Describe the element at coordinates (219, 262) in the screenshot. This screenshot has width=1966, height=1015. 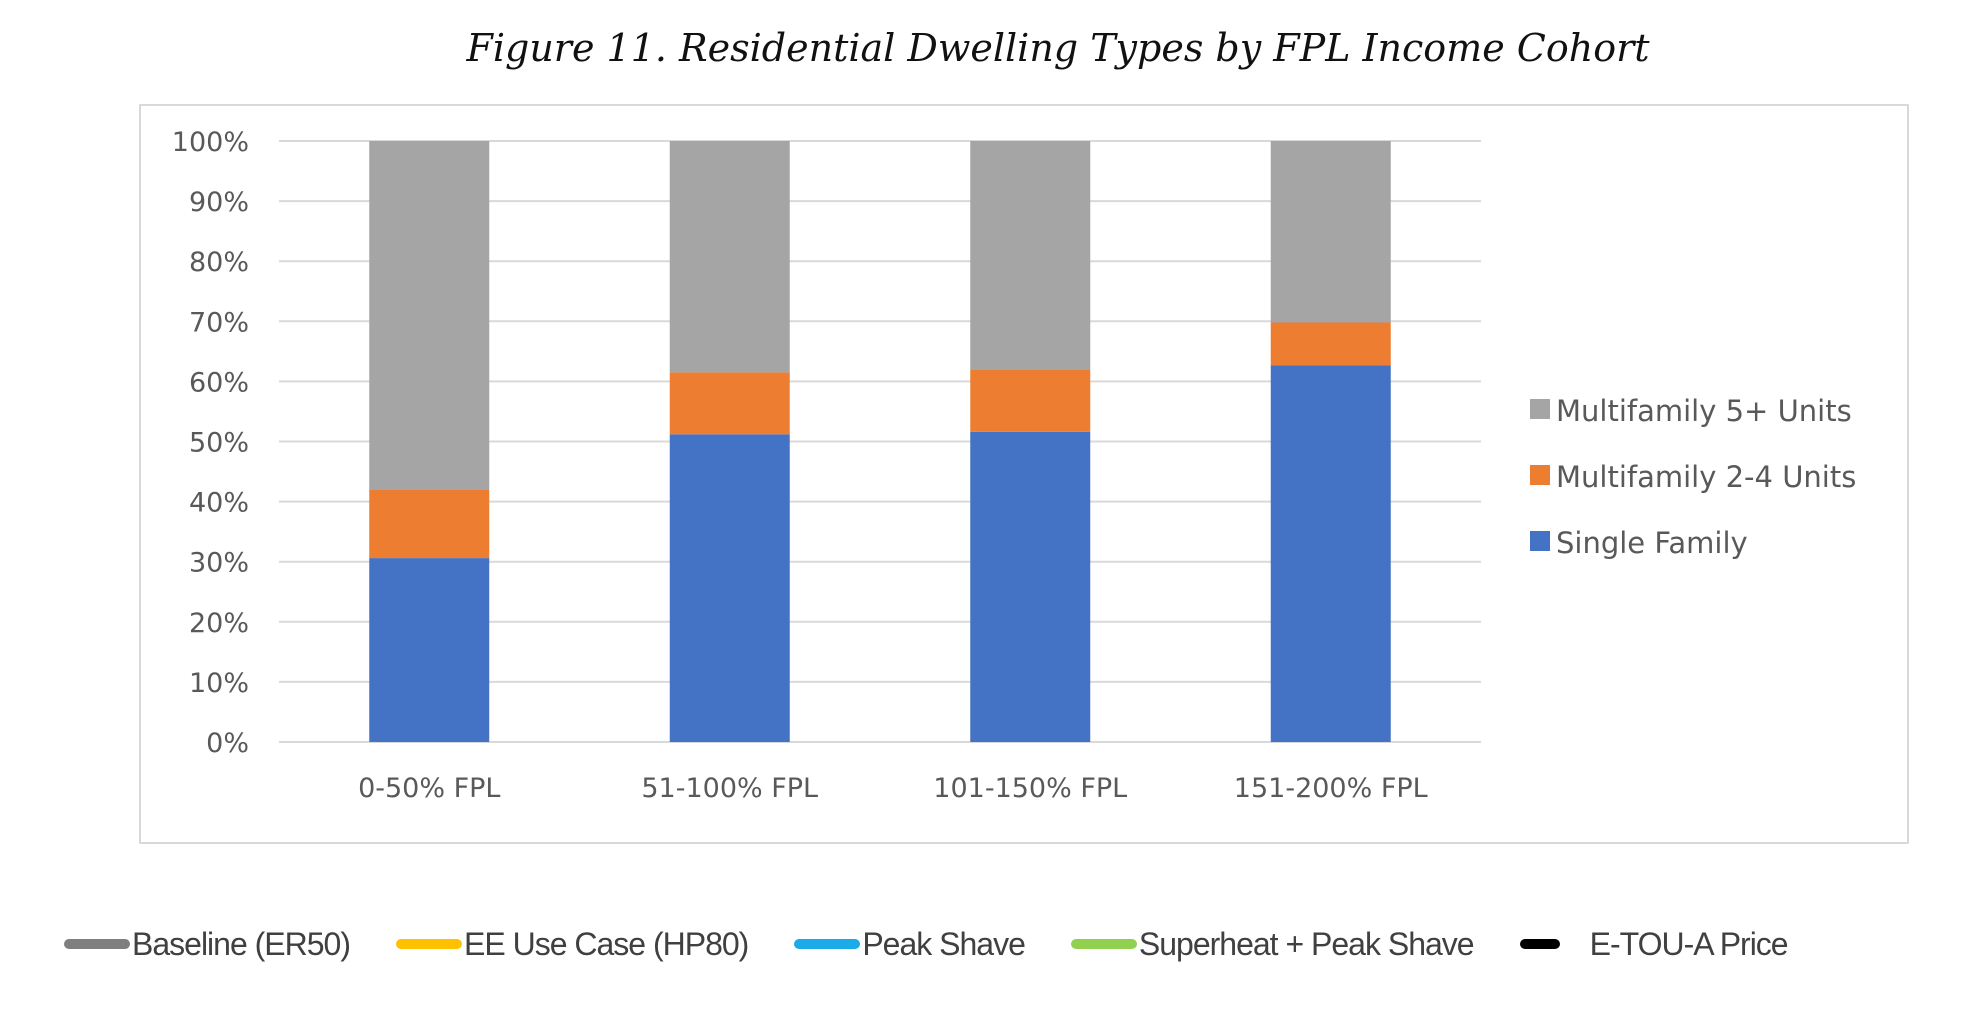
I see `y-tick-label: 80%` at that location.